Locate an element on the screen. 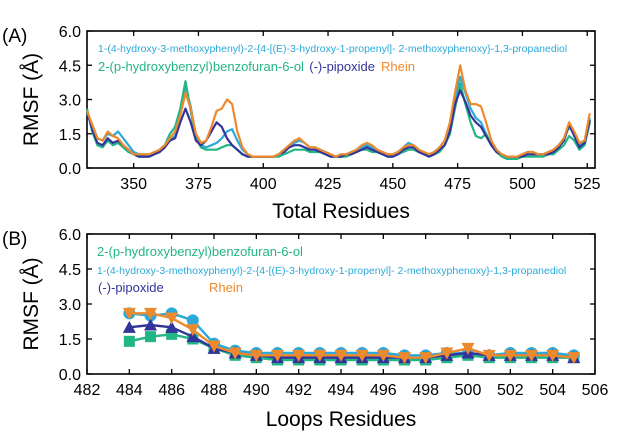 This screenshot has height=432, width=633. panel-b-legend-entry-2: (-)-pipoxide is located at coordinates (131, 287).